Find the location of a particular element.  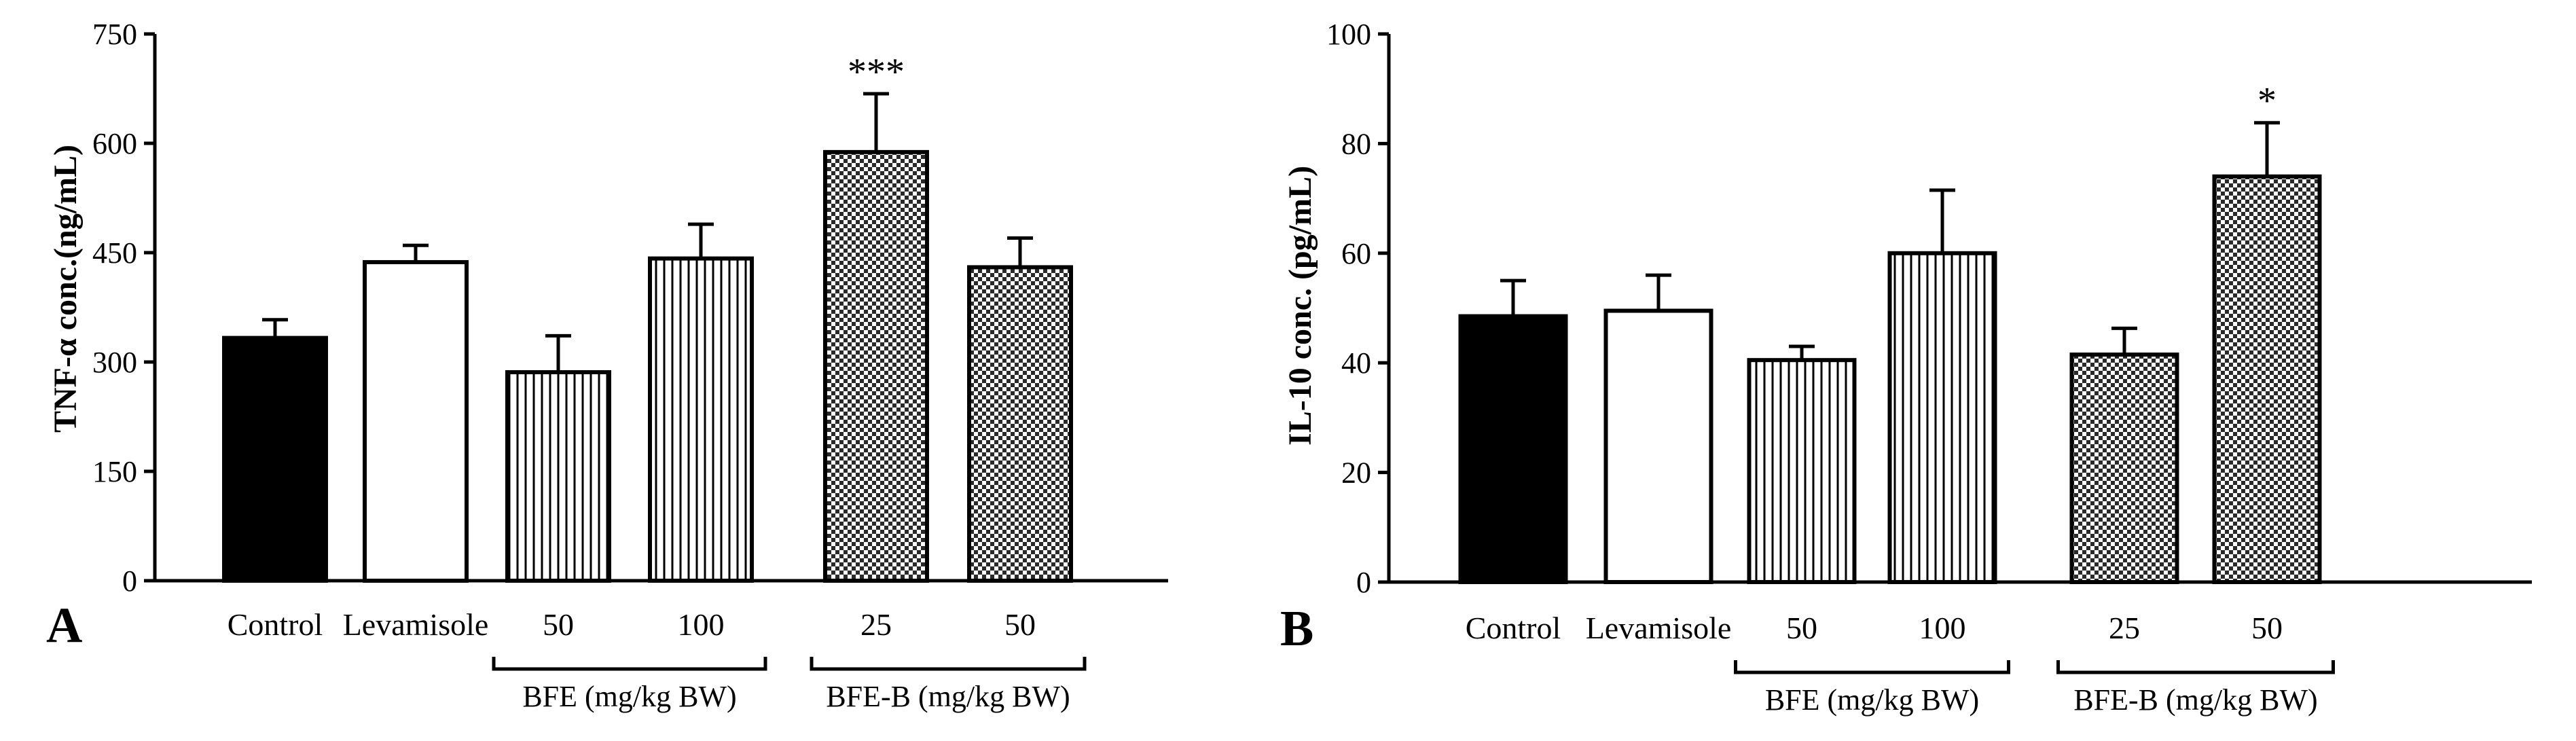

significance-marker: *** is located at coordinates (876, 72).